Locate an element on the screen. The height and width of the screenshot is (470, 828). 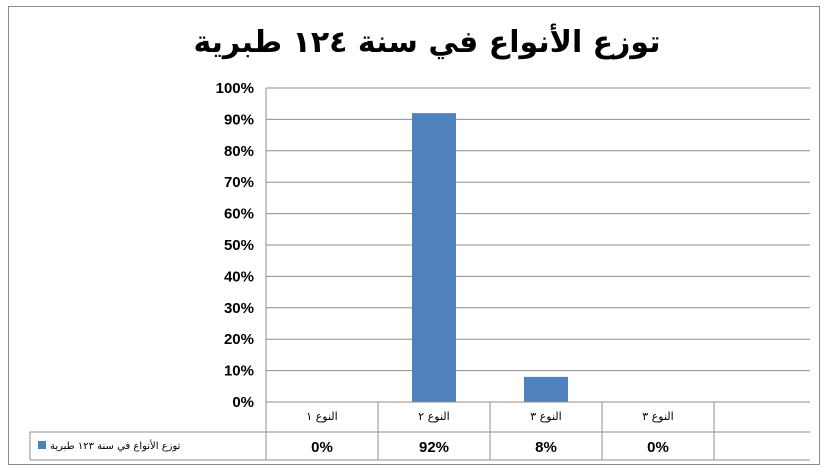
y-tick-label: 60% is located at coordinates (239, 214).